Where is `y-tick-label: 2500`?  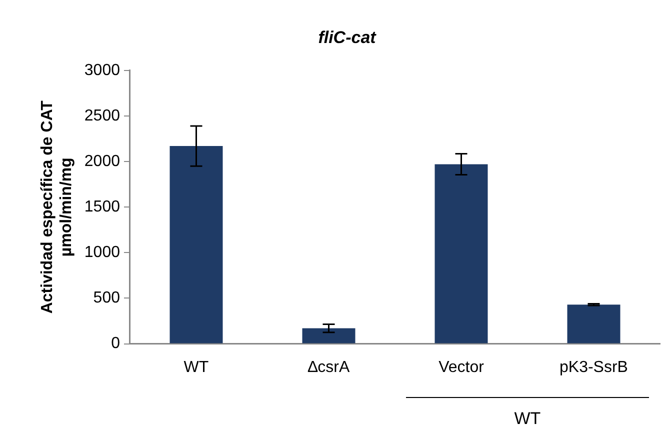 y-tick-label: 2500 is located at coordinates (102, 115).